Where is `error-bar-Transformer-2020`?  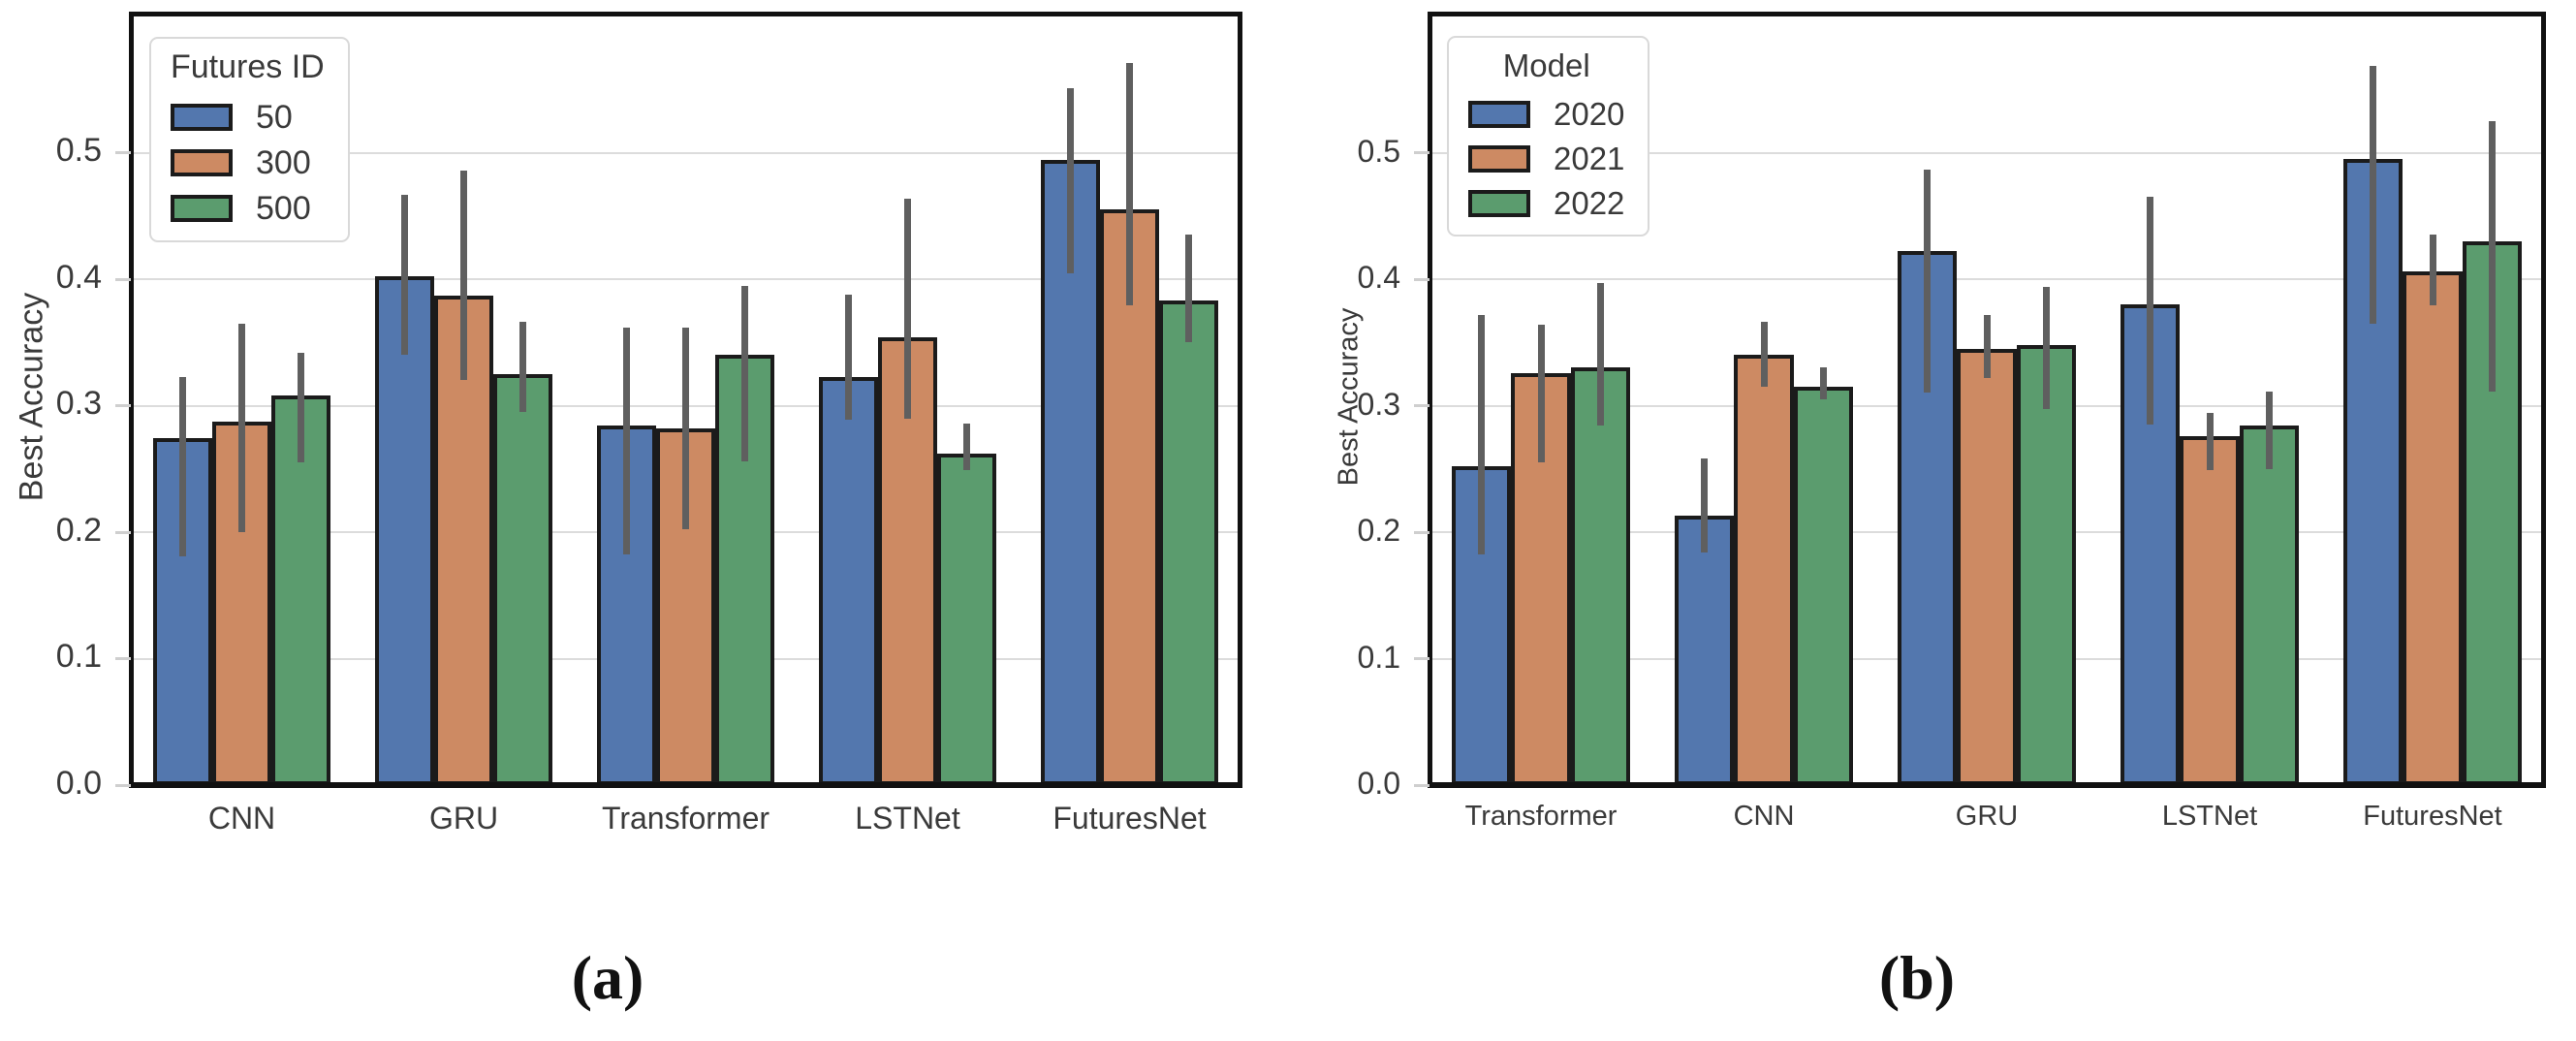
error-bar-Transformer-2020 is located at coordinates (1482, 434).